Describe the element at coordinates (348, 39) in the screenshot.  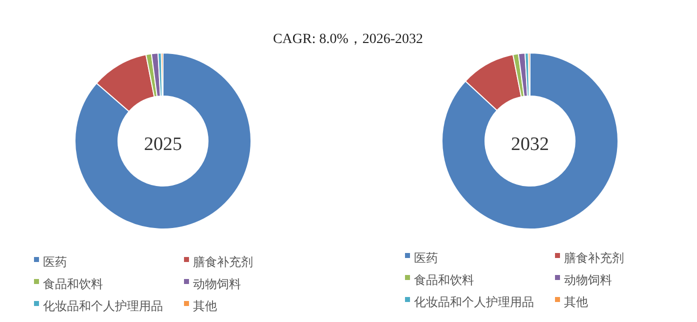
I see `text: CAGR: 8.0%，2026-2032` at that location.